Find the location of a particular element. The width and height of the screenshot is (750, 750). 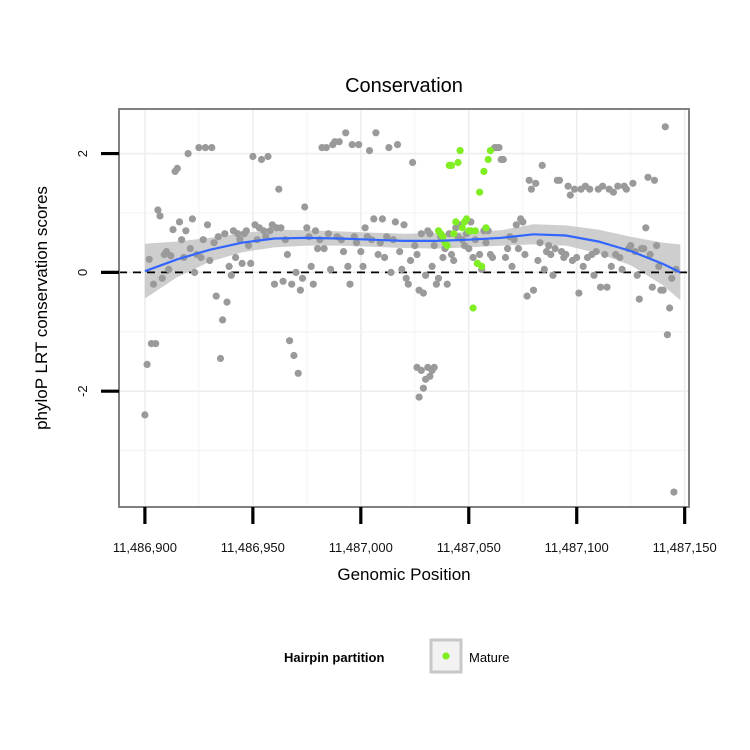

x-tick-label: 11,487,000 is located at coordinates (361, 547).